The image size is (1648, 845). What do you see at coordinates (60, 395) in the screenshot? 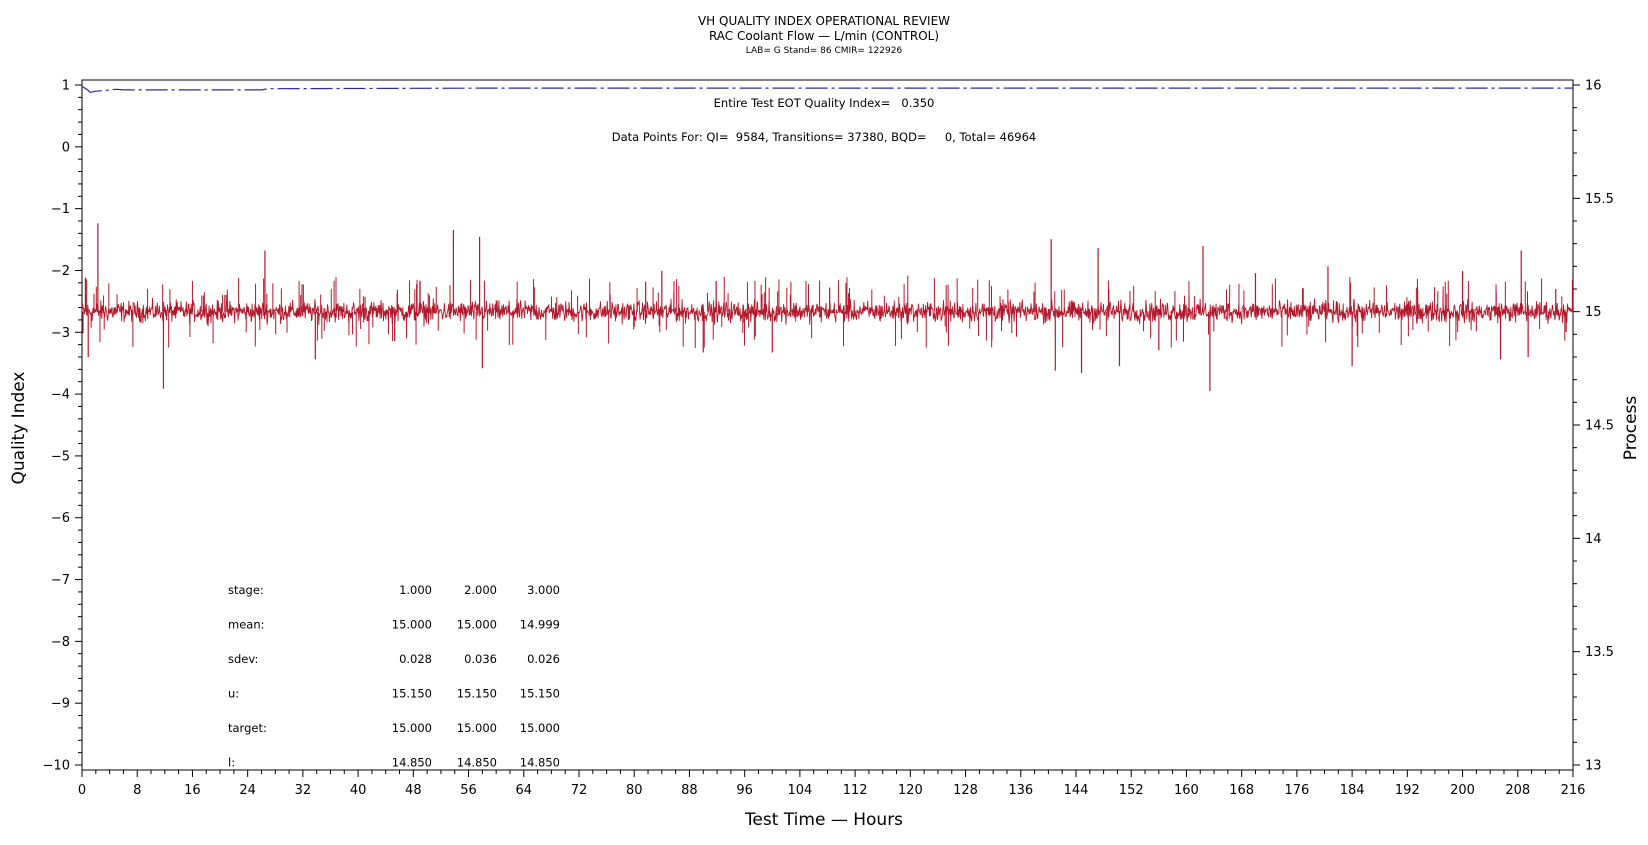
I see `y-left-tick-label: −4` at bounding box center [60, 395].